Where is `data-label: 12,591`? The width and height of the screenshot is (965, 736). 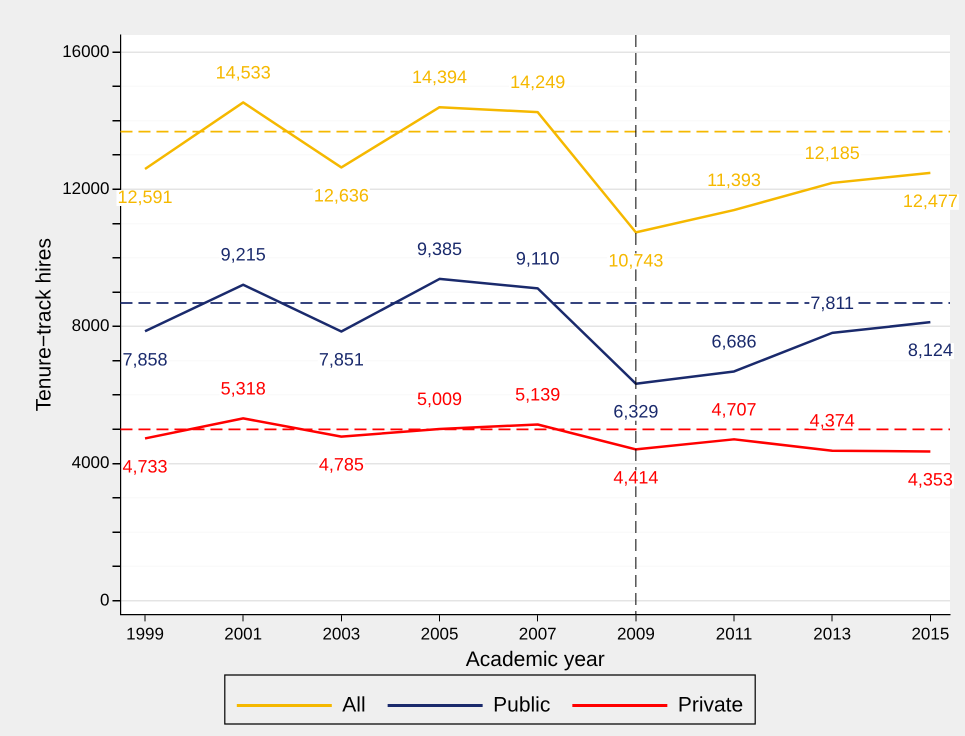 data-label: 12,591 is located at coordinates (145, 196).